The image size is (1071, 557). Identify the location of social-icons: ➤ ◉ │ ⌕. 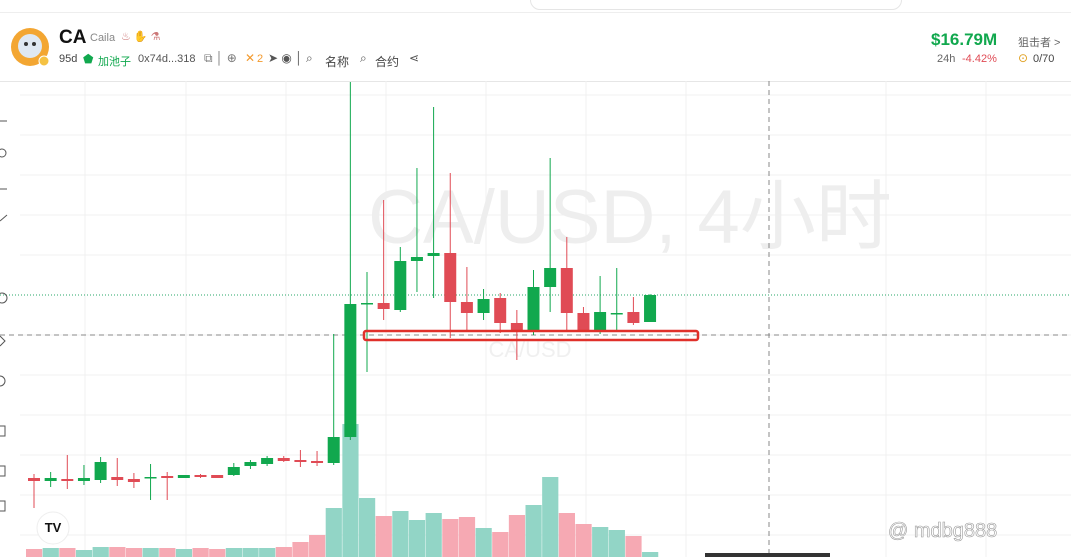
(290, 58).